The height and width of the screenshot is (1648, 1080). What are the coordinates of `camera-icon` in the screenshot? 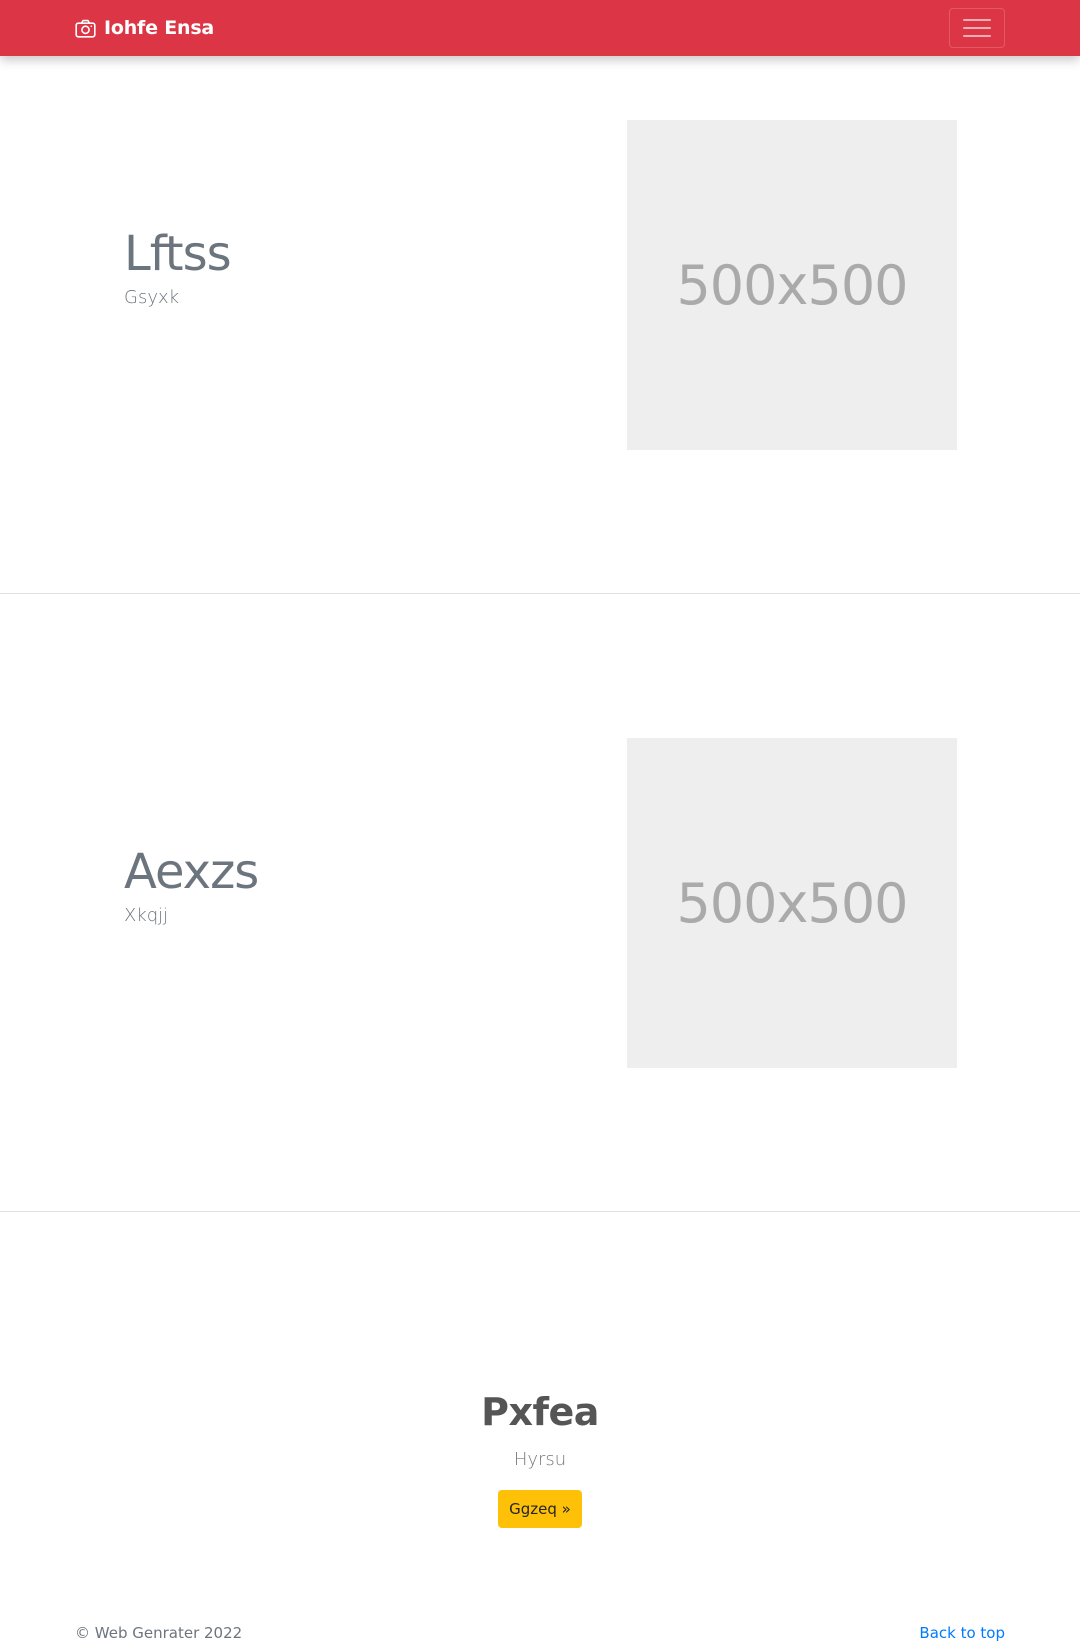 It's located at (85, 28).